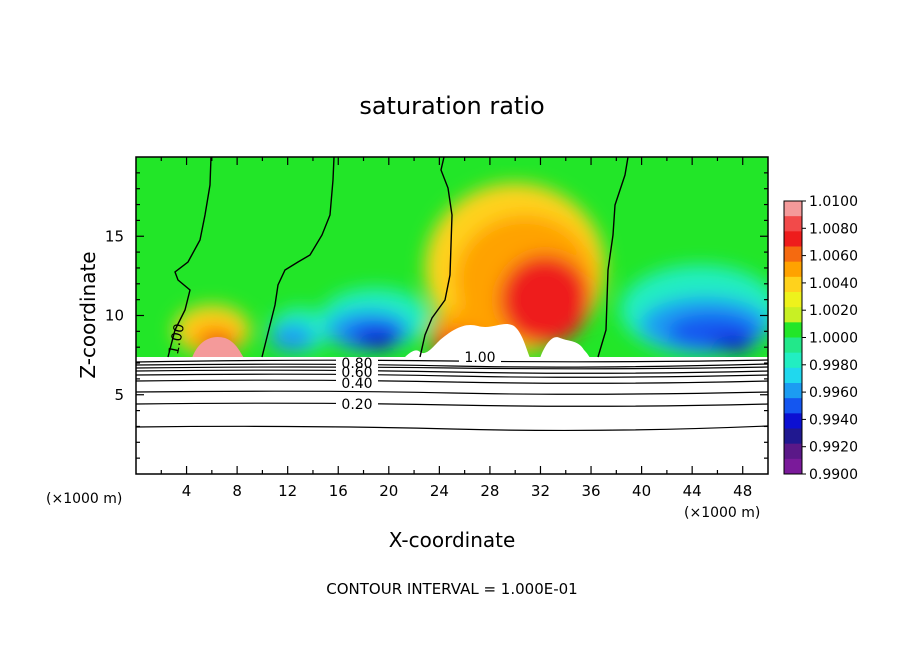 The width and height of the screenshot is (904, 654). Describe the element at coordinates (88, 314) in the screenshot. I see `y-axis-label: Z-coordinate` at that location.